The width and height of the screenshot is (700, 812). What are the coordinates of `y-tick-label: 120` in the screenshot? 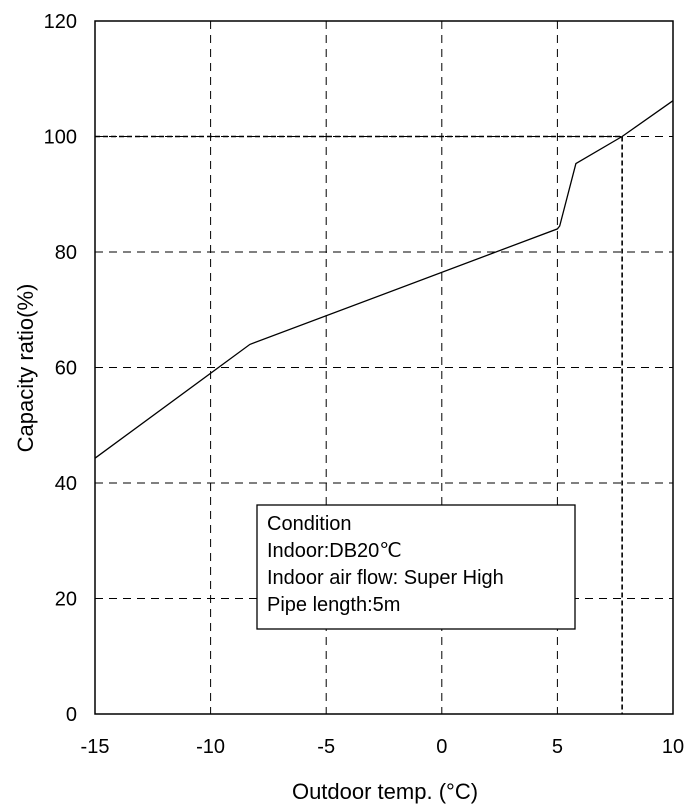 It's located at (60, 22).